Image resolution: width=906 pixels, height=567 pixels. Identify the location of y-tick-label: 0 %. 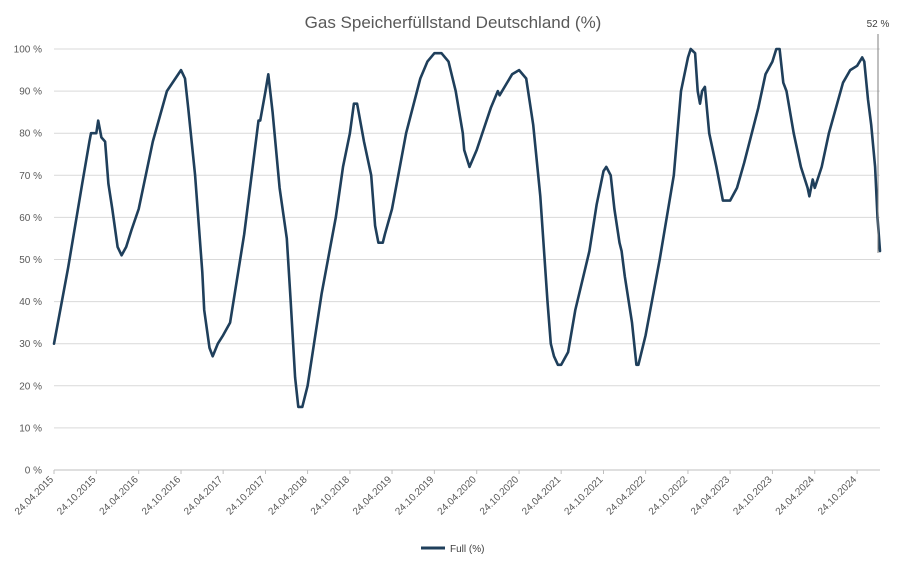
(33, 471).